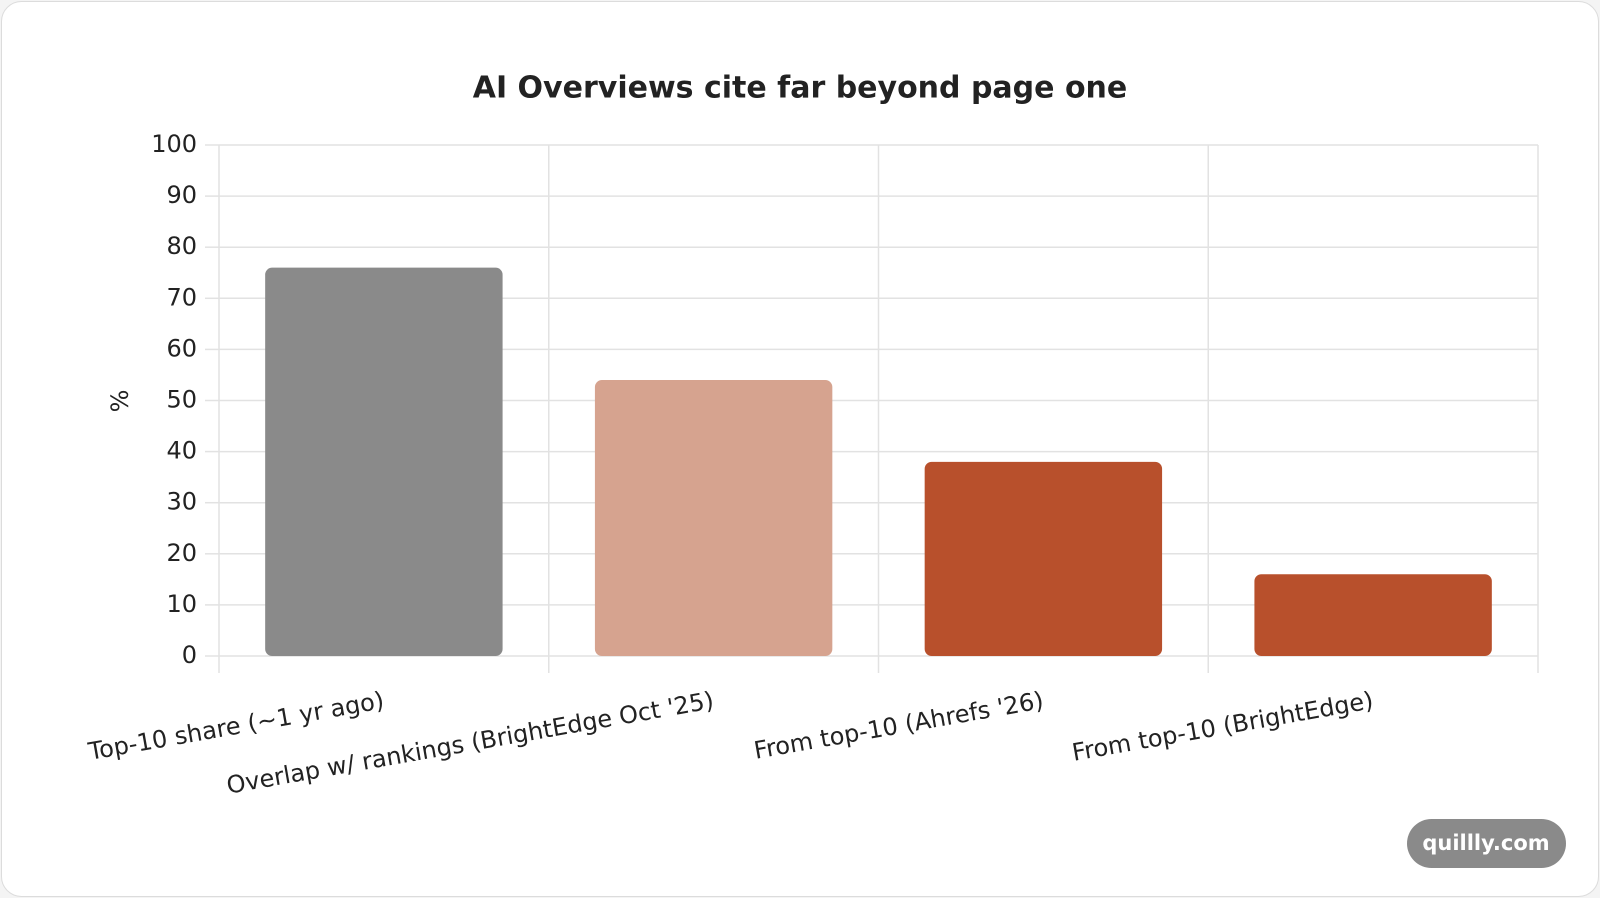 Image resolution: width=1600 pixels, height=898 pixels. I want to click on watermark-badge, so click(1486, 843).